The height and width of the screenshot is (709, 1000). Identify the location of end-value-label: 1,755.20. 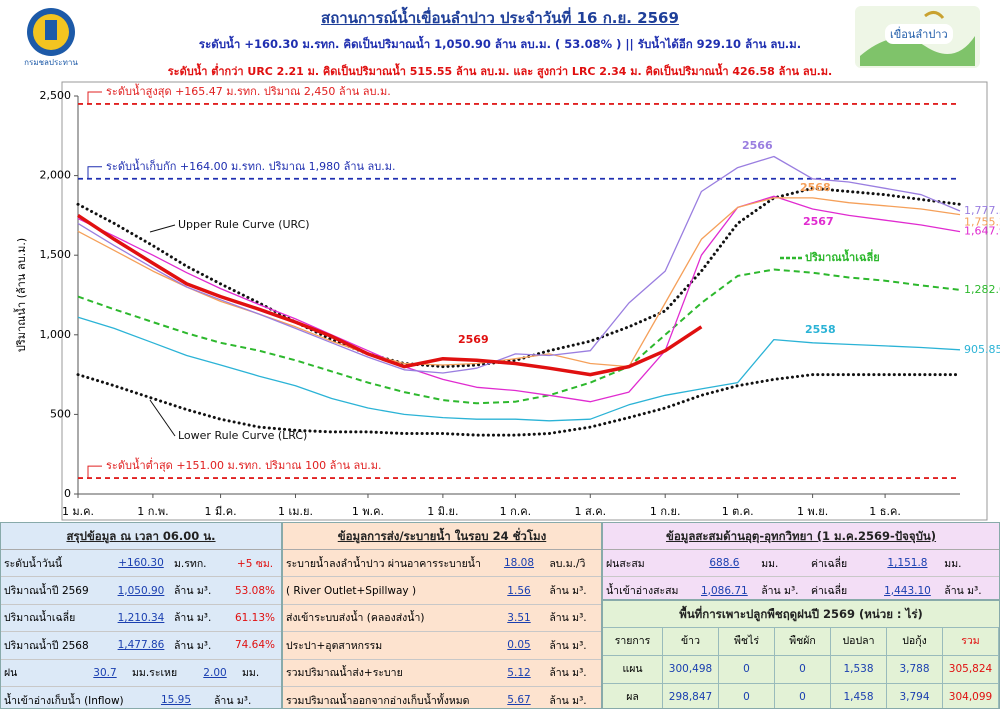
(982, 222).